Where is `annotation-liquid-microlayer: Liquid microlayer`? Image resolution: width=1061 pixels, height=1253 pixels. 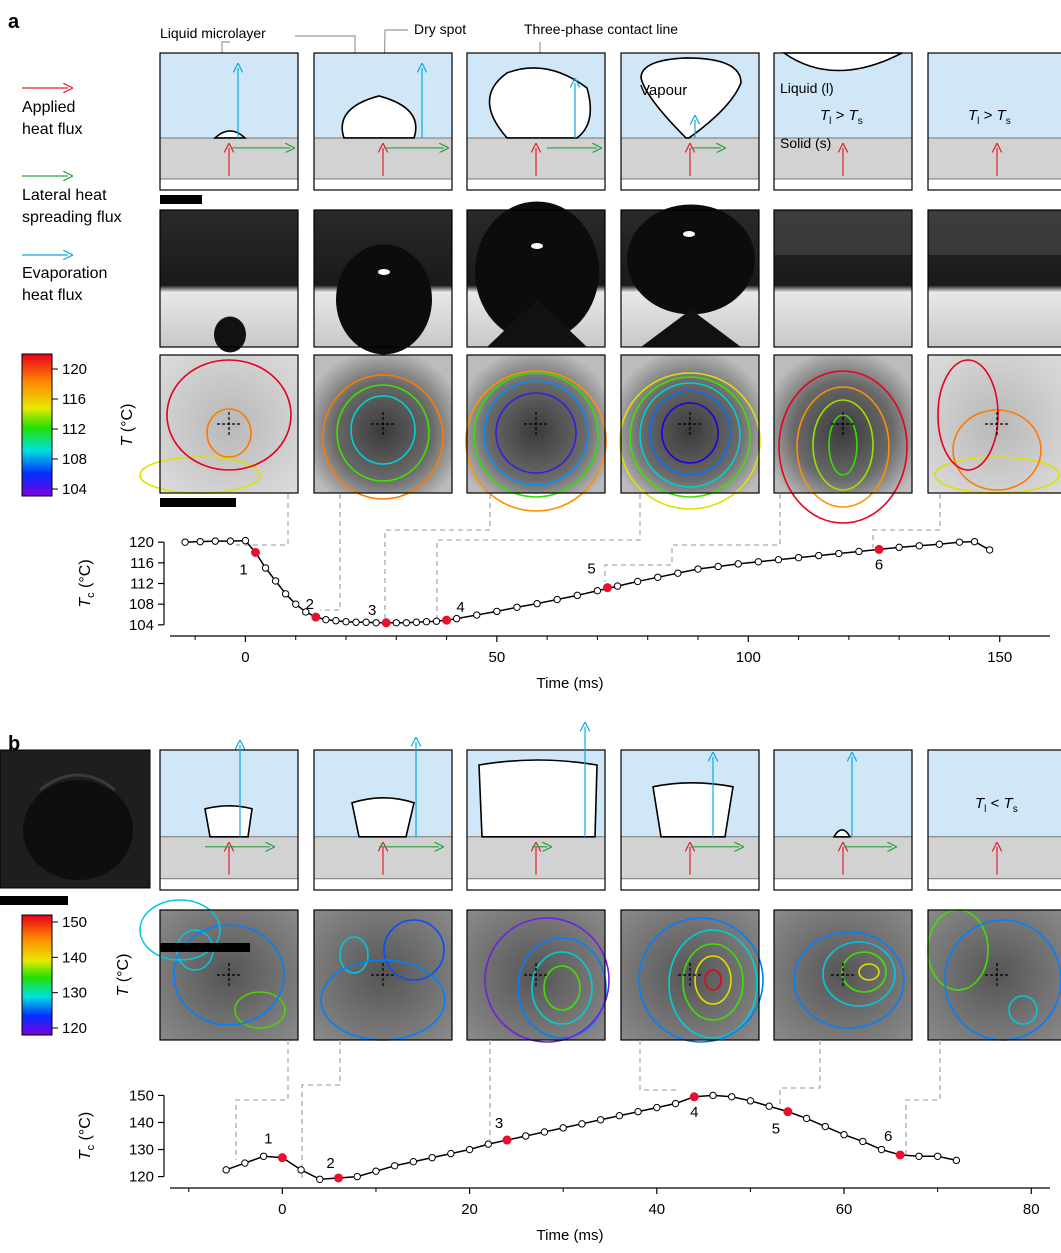
annotation-liquid-microlayer: Liquid microlayer is located at coordinates (213, 33).